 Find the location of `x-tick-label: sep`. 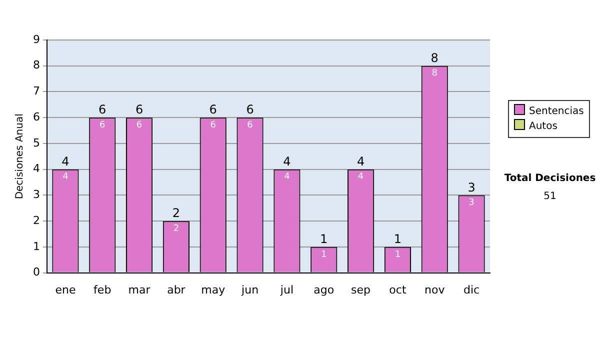

x-tick-label: sep is located at coordinates (361, 289).